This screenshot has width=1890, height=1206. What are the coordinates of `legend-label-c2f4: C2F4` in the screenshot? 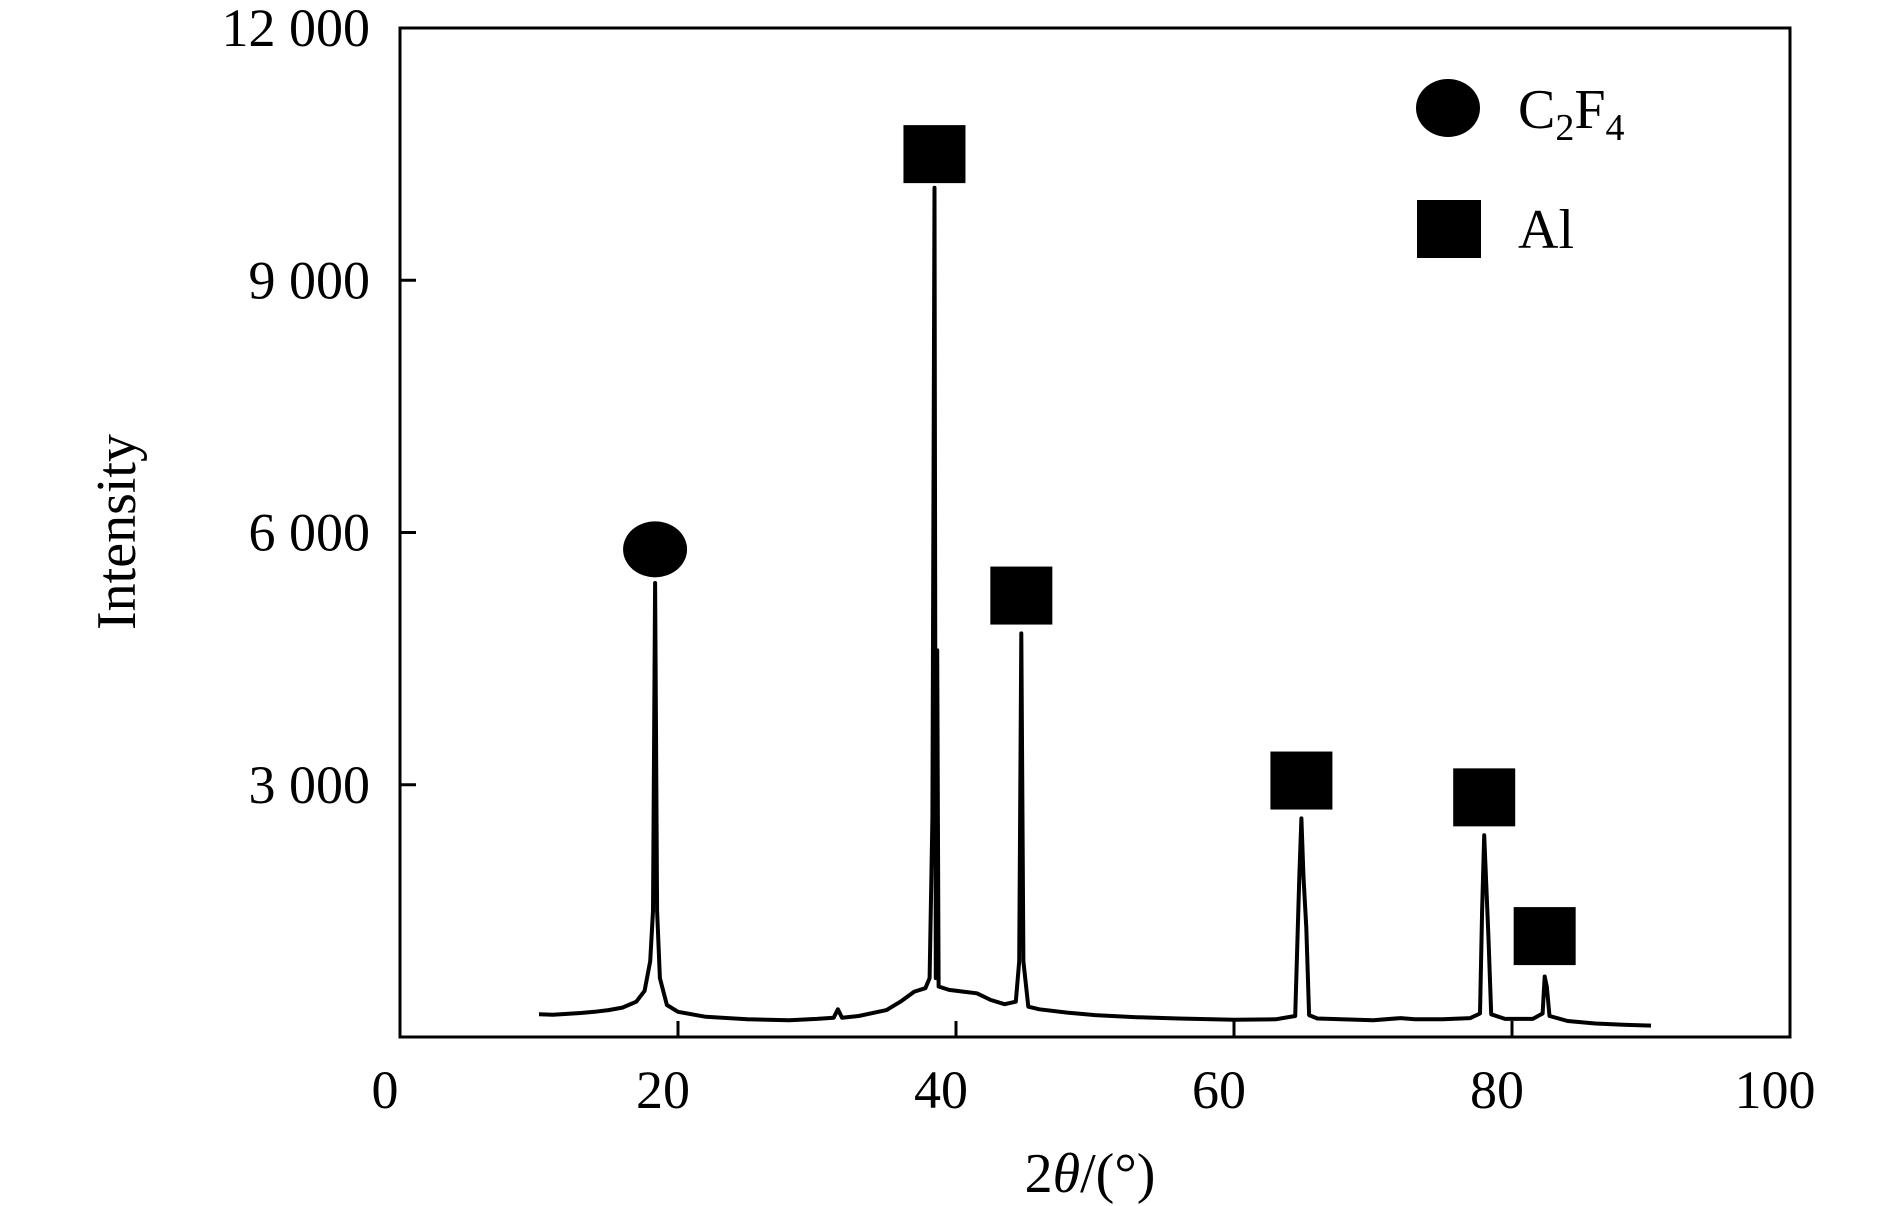 It's located at (1571, 114).